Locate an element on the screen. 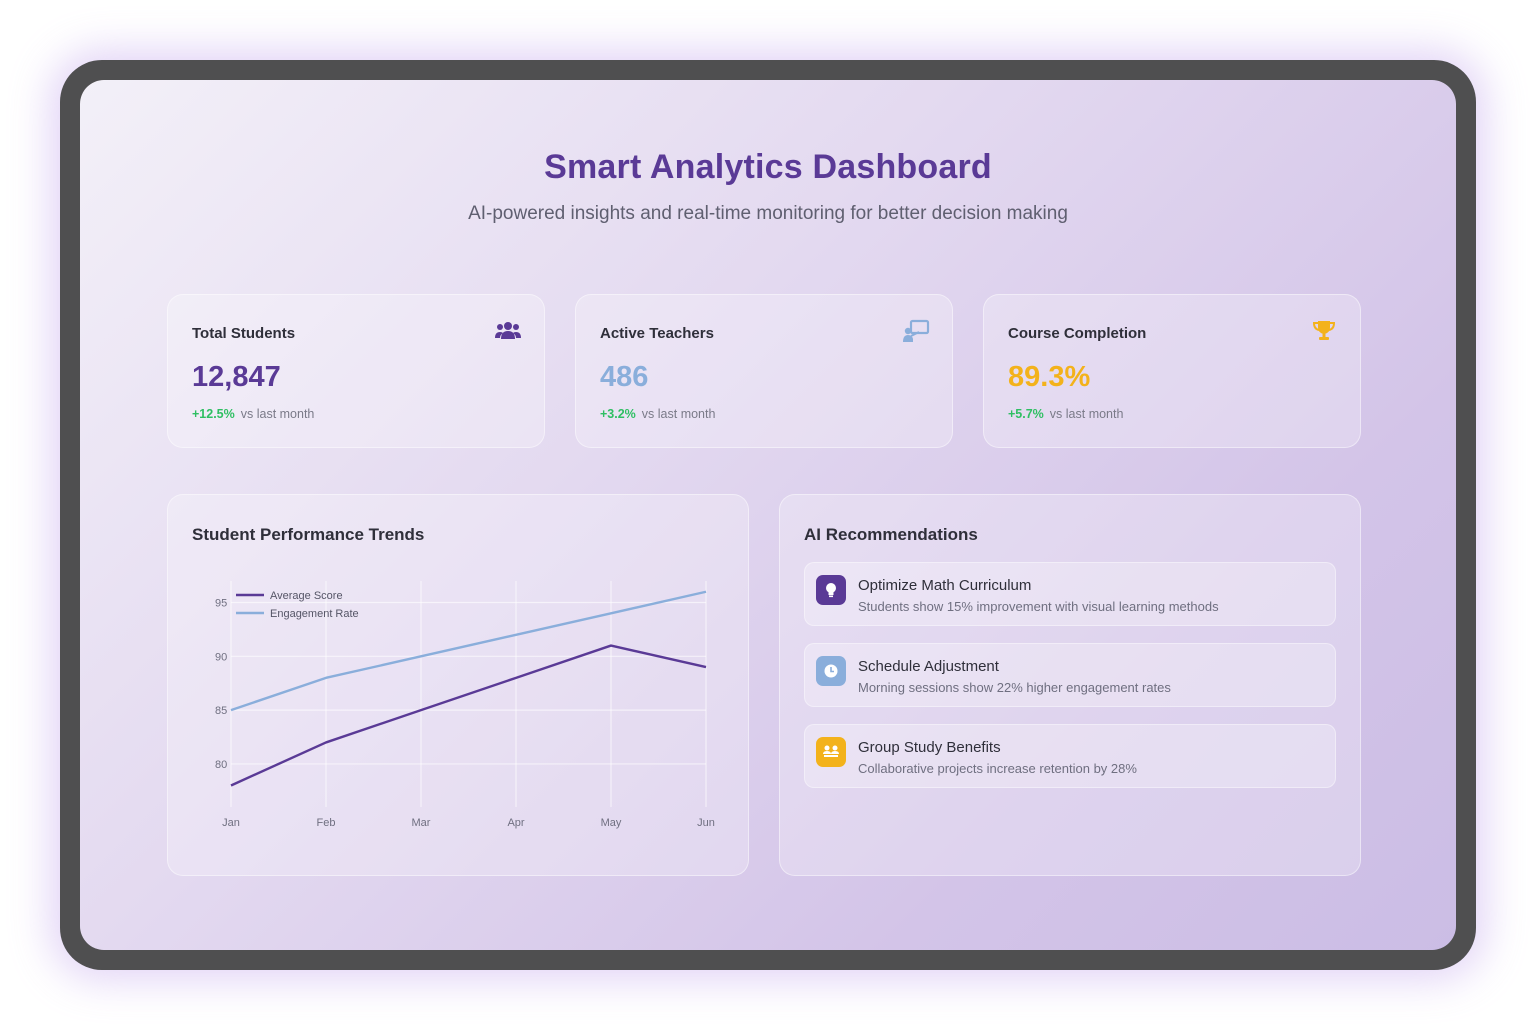 The image size is (1536, 1030). stat-value: 89.3% is located at coordinates (1049, 377).